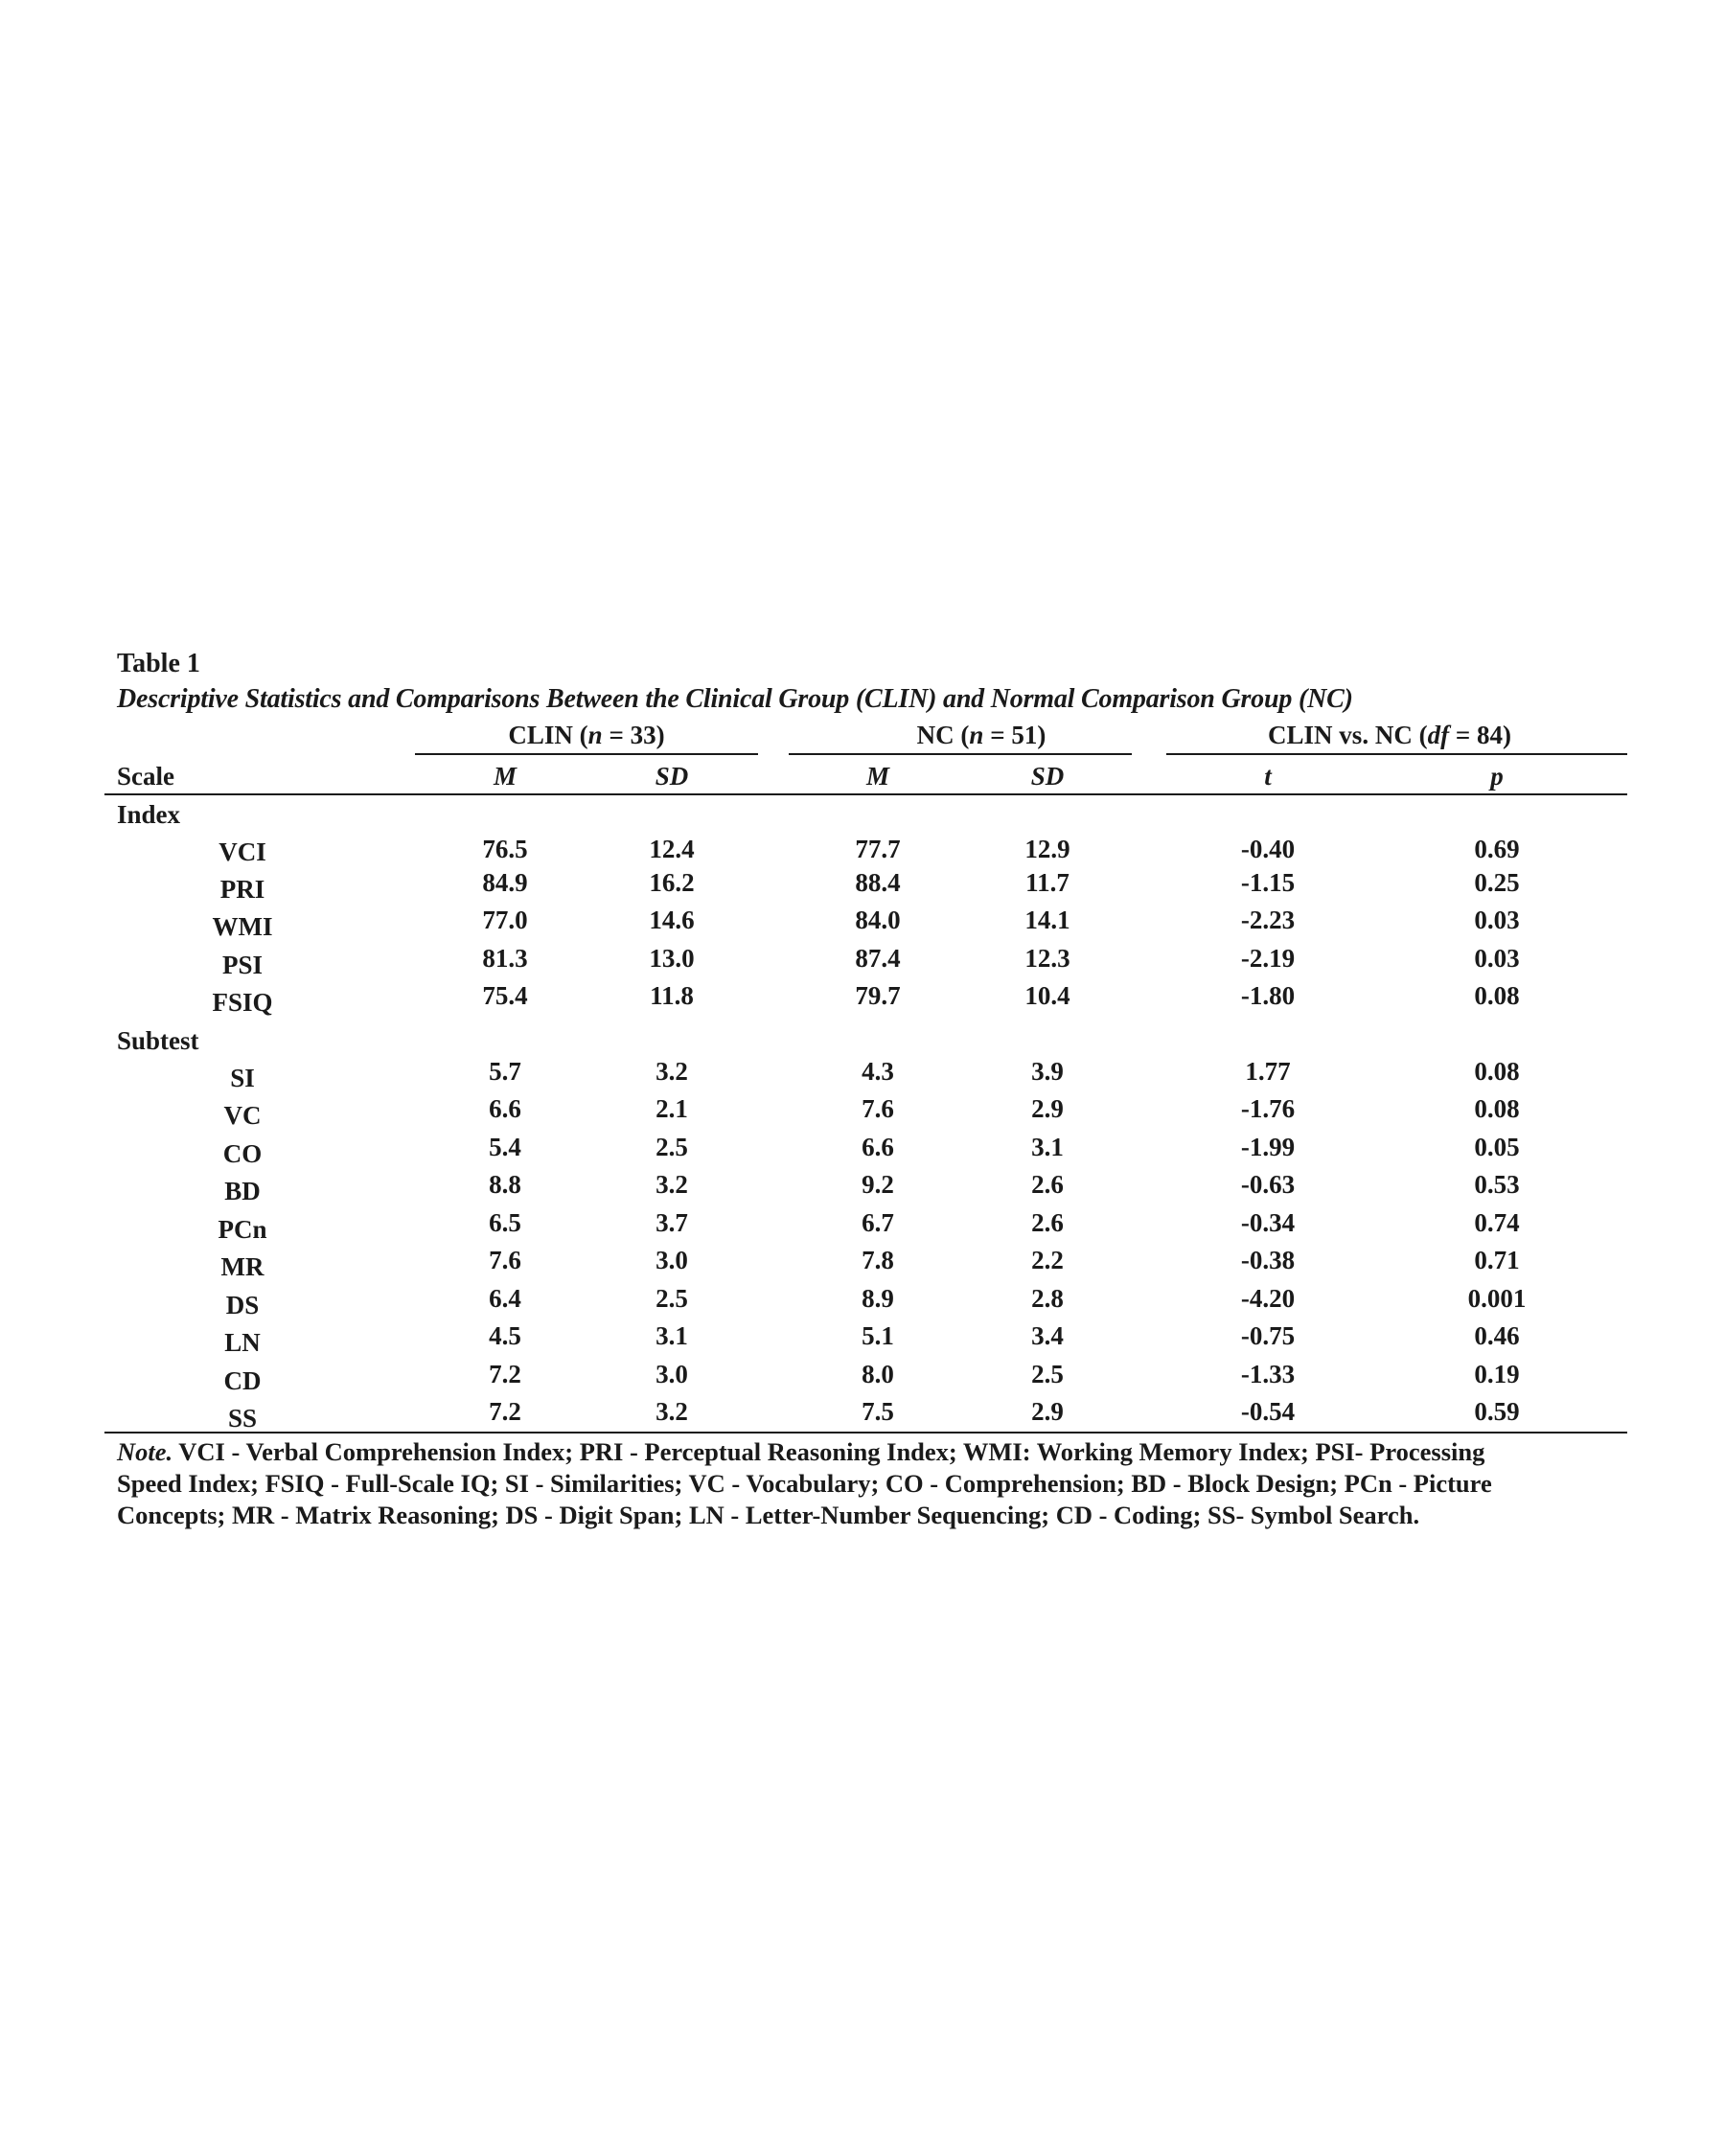 The image size is (1725, 2156). I want to click on cell-clin-m: 84.9, so click(505, 882).